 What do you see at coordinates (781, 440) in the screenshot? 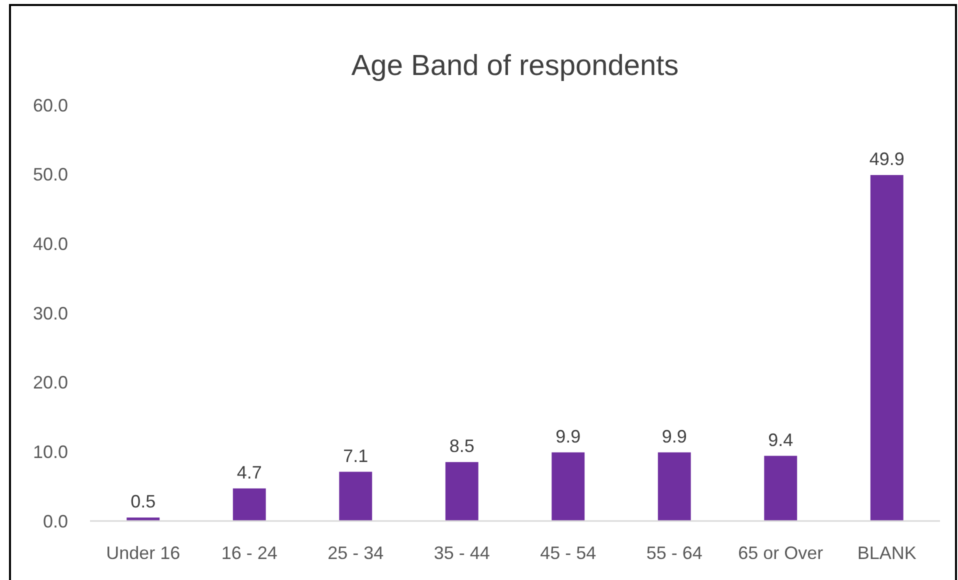
I see `data-label: 9.4` at bounding box center [781, 440].